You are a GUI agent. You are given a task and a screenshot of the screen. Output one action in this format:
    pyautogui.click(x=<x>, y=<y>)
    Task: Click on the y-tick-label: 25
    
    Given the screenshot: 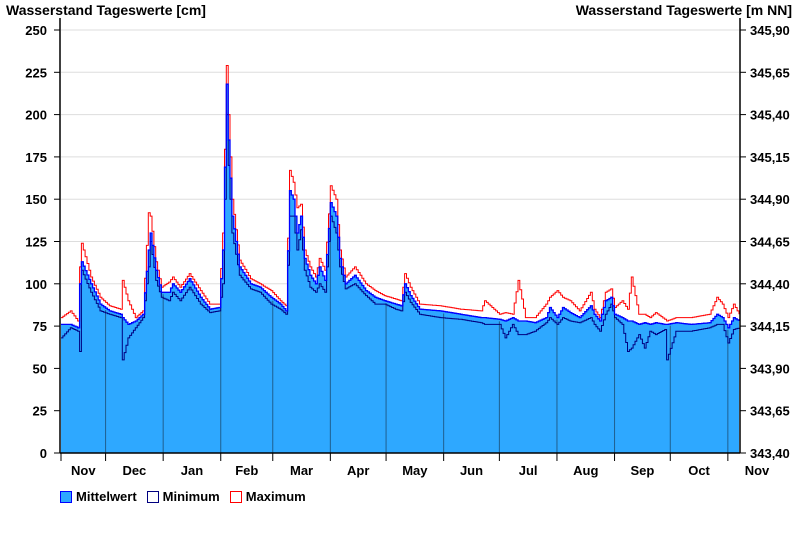 What is the action you would take?
    pyautogui.click(x=40, y=411)
    